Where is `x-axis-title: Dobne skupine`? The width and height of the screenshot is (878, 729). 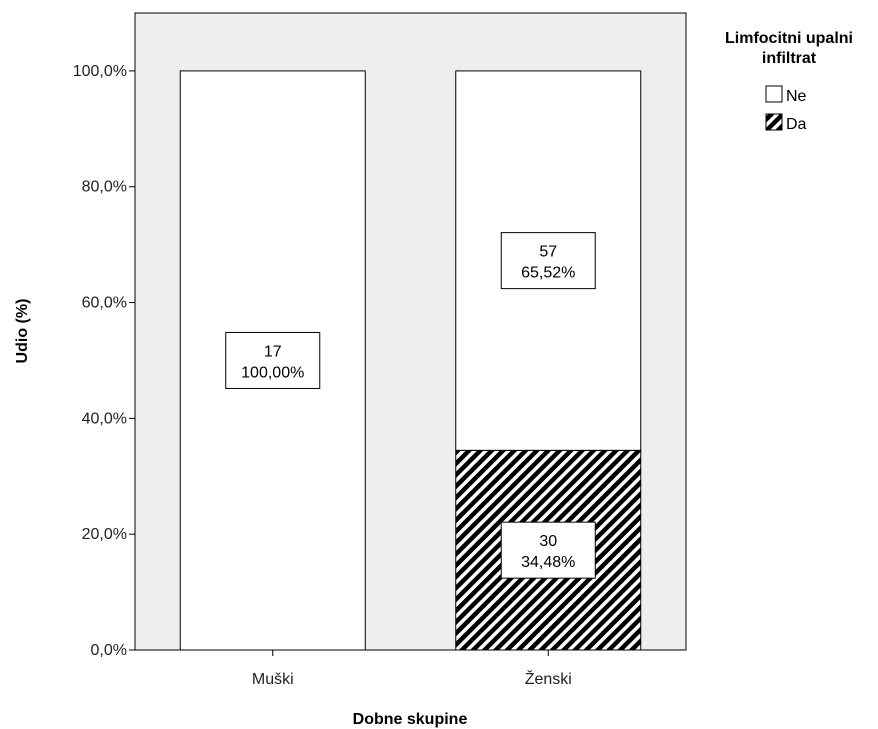
x-axis-title: Dobne skupine is located at coordinates (410, 719).